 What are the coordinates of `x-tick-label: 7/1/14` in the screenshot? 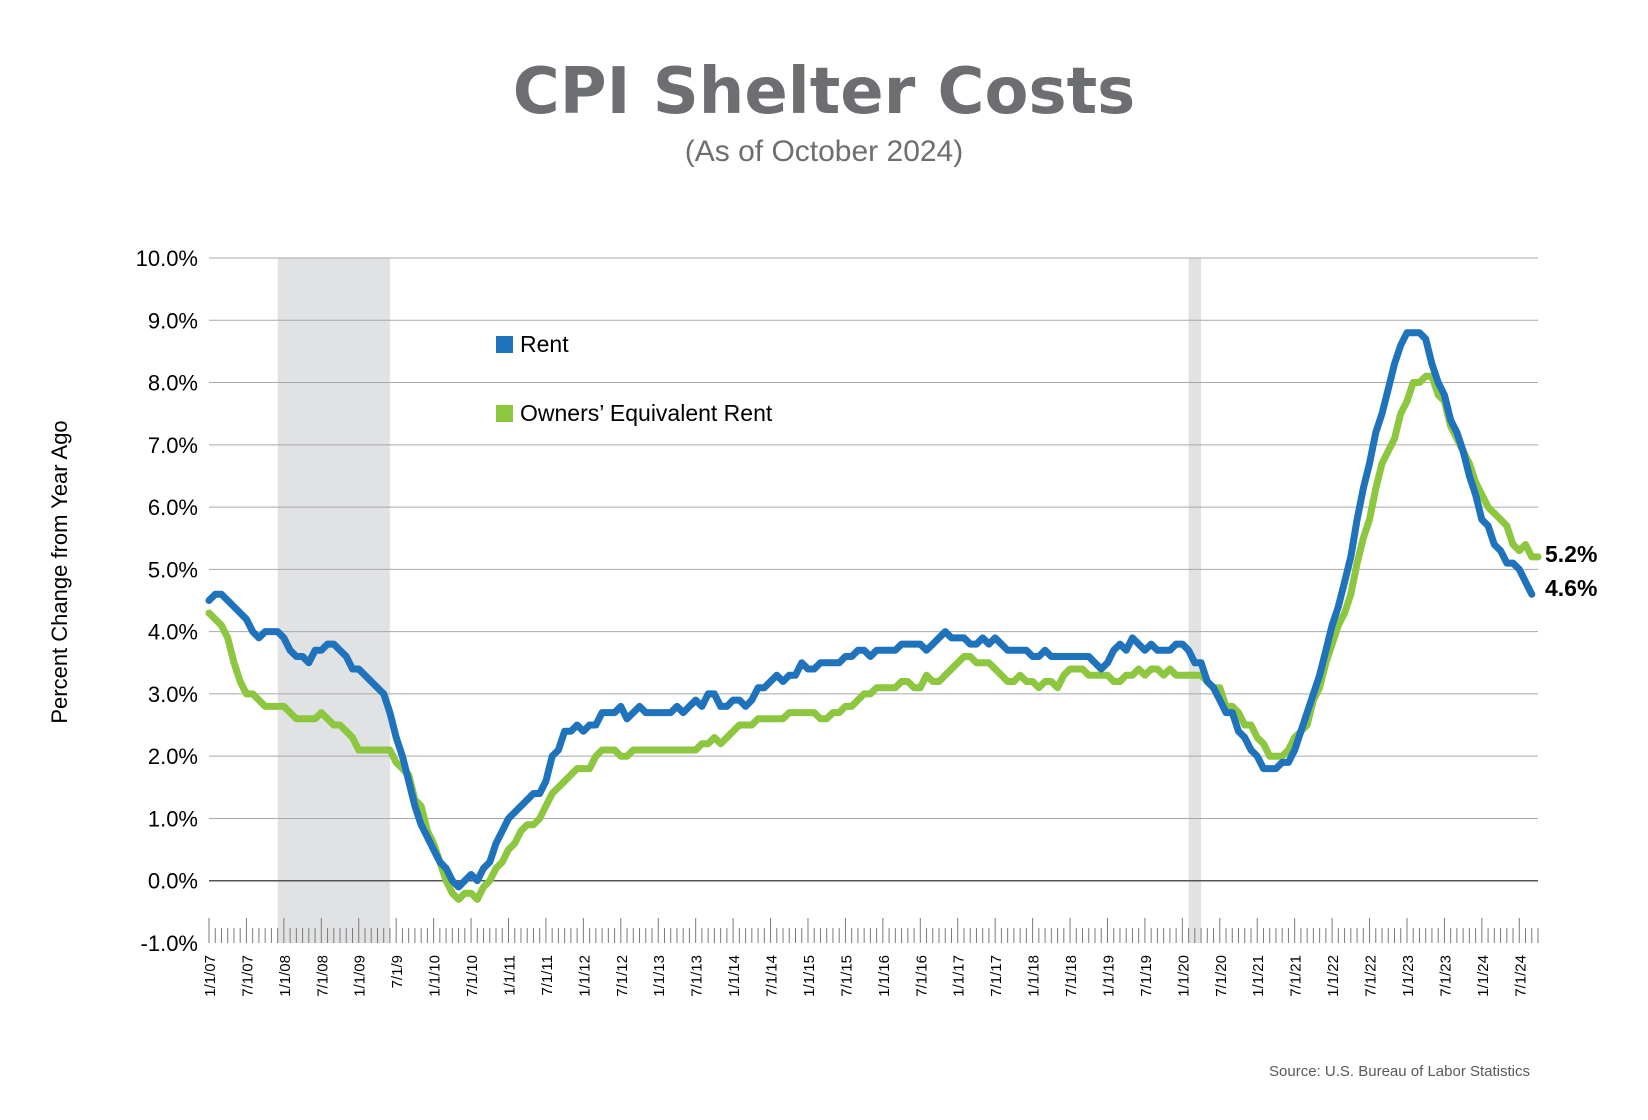 It's located at (772, 976).